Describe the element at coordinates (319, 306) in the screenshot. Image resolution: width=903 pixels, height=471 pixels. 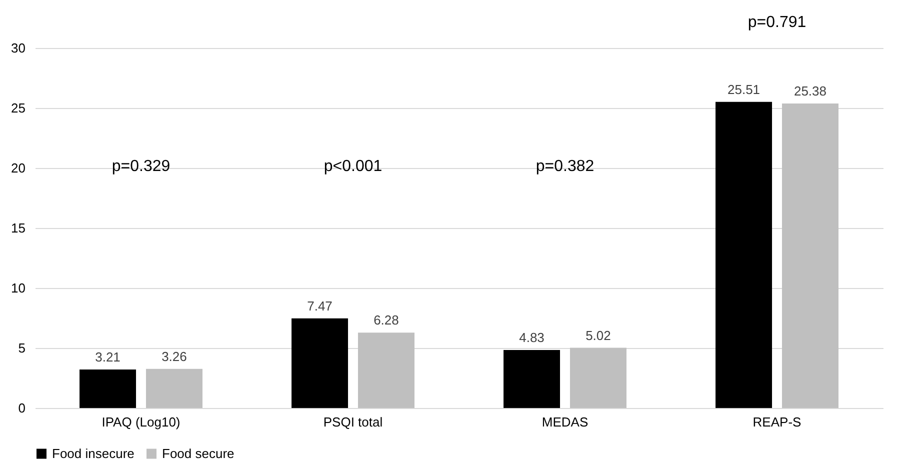
I see `data-label: 7.47` at that location.